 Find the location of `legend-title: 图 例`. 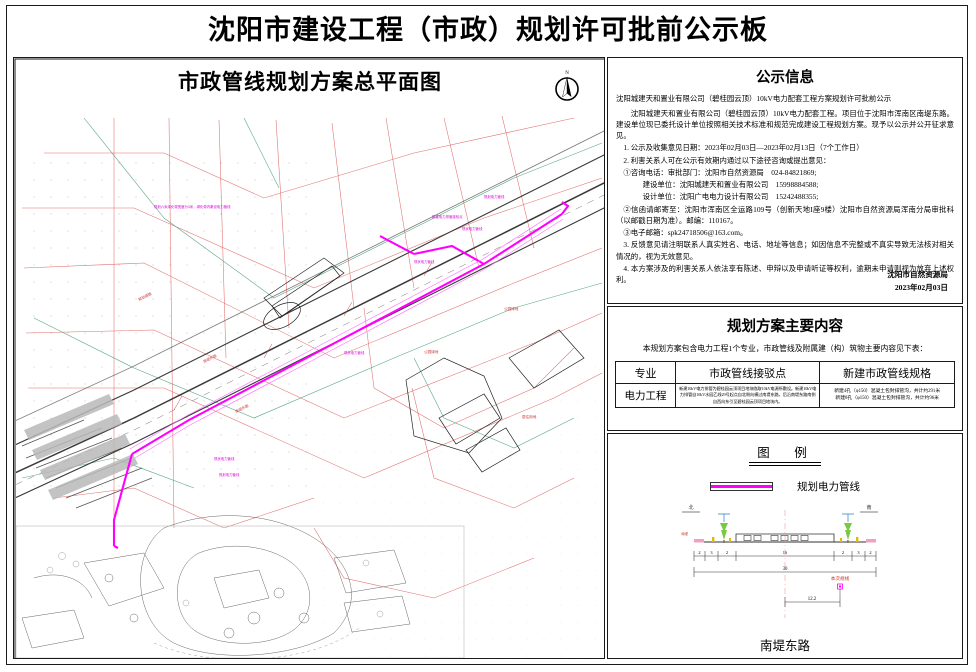

legend-title: 图 例 is located at coordinates (785, 453).